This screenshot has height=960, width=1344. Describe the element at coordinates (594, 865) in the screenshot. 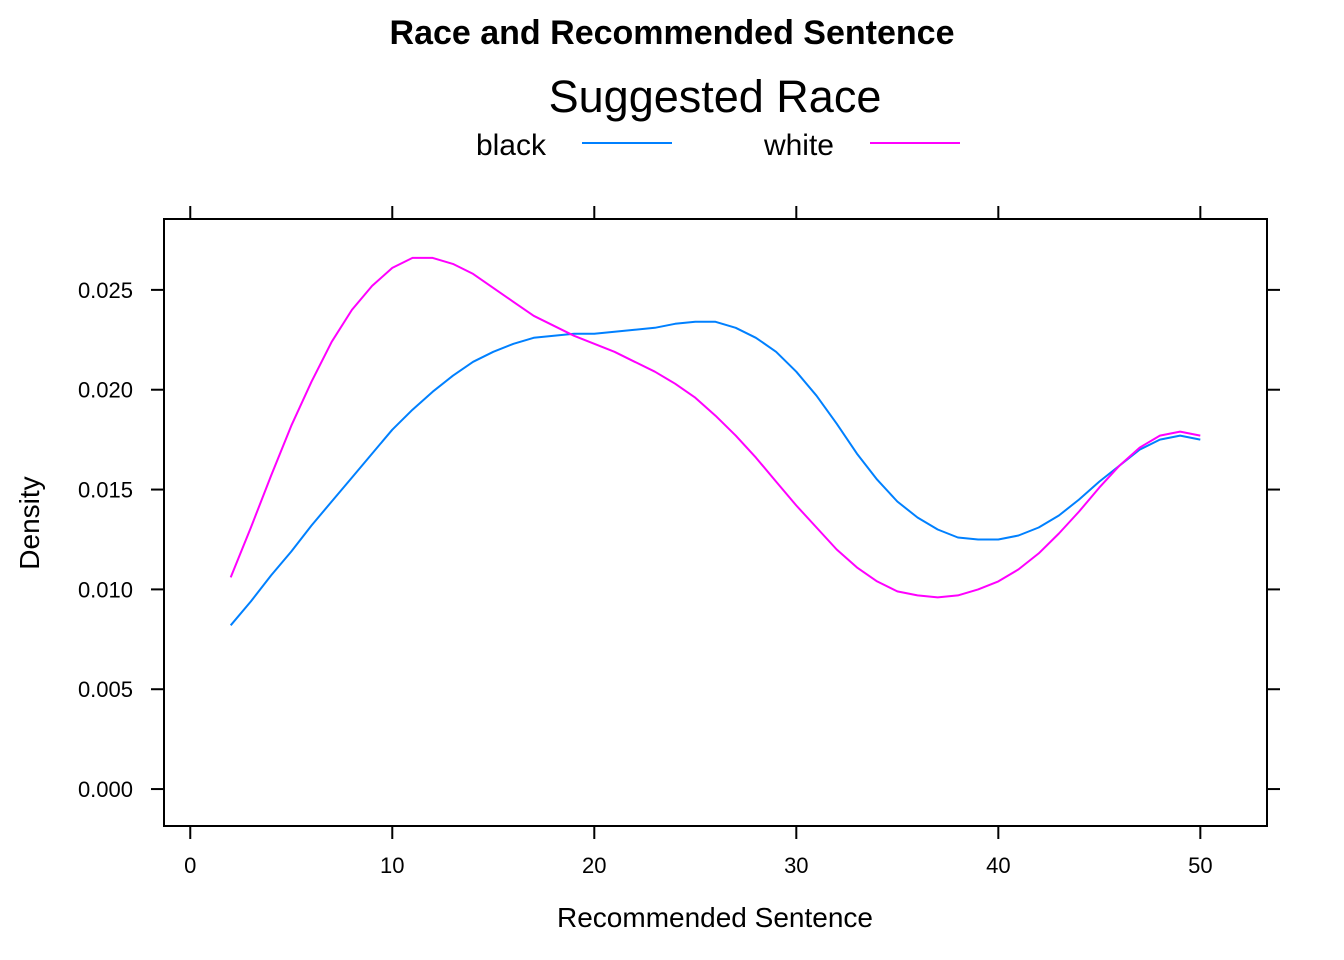

I see `x-tick-label: 20` at that location.